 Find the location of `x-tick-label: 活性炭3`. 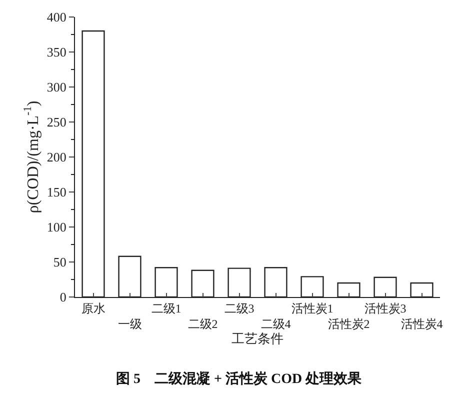

x-tick-label: 活性炭3 is located at coordinates (385, 308).